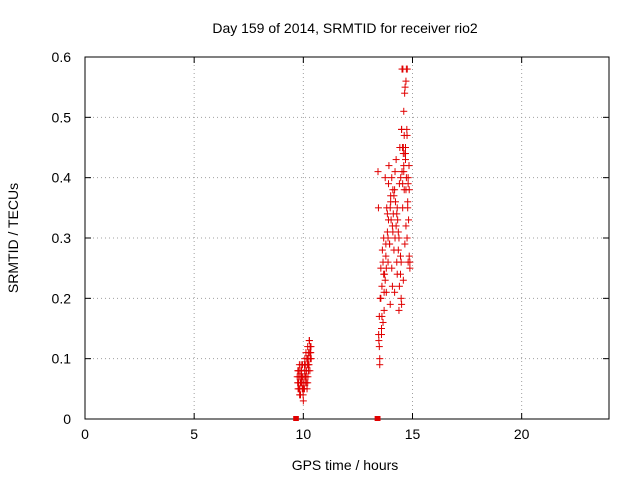 This screenshot has height=480, width=640. I want to click on y-tick-label: 0.1, so click(62, 359).